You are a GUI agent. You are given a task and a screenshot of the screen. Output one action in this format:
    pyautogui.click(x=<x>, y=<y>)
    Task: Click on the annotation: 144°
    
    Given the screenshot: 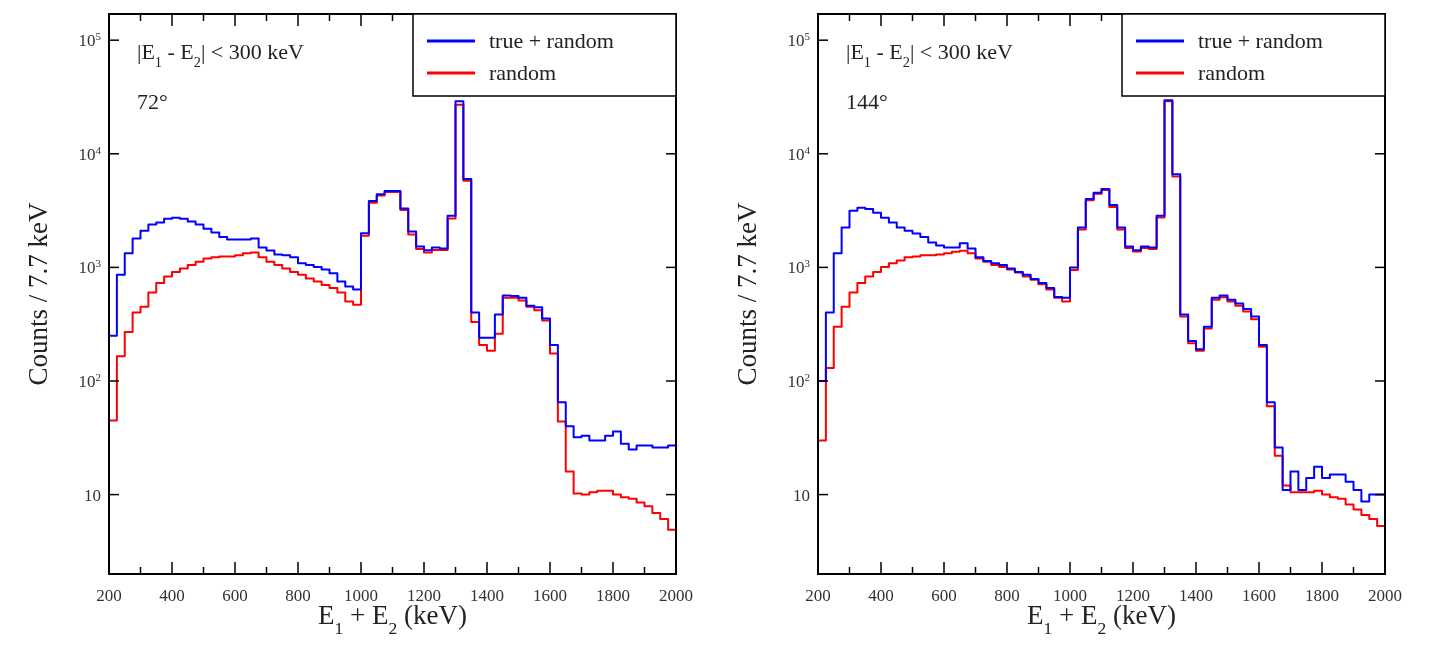 What is the action you would take?
    pyautogui.click(x=867, y=101)
    